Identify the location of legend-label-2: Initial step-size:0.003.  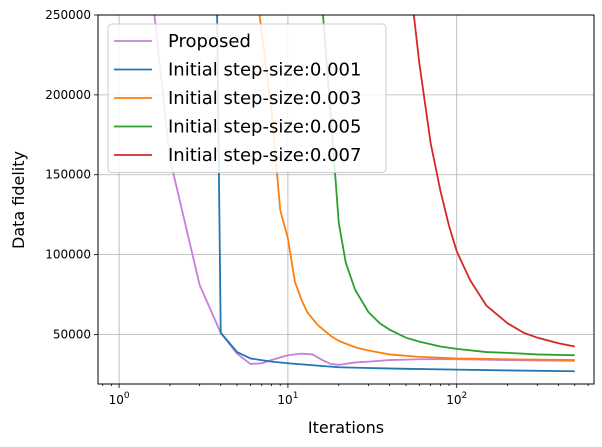
(264, 98).